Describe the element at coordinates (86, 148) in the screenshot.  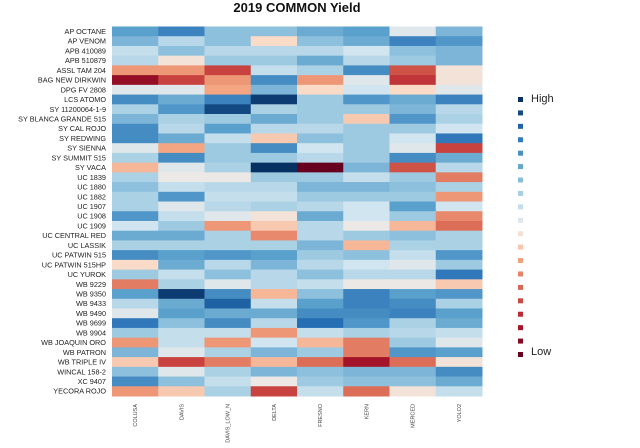
I see `row-label: SY SIENNA` at that location.